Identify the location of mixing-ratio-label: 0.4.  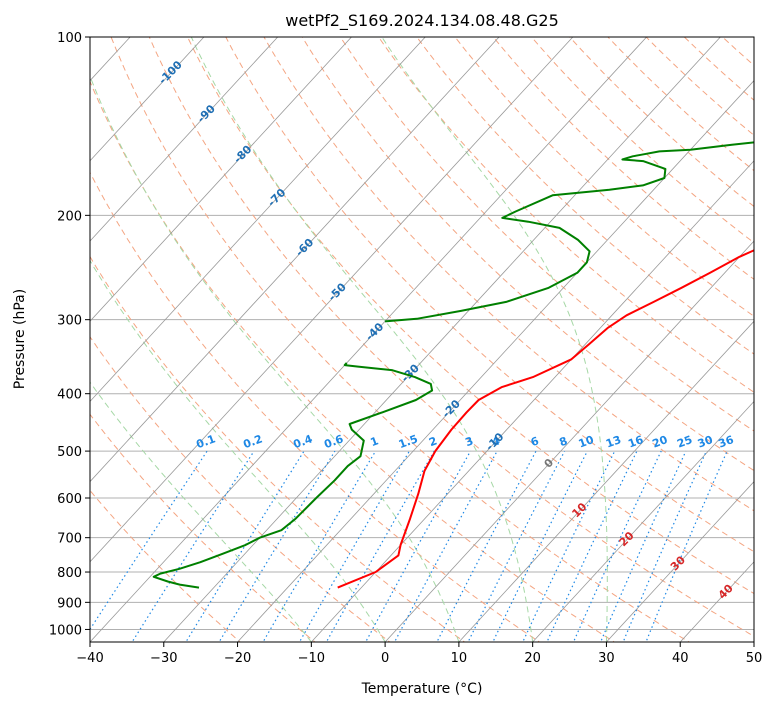
(302, 441).